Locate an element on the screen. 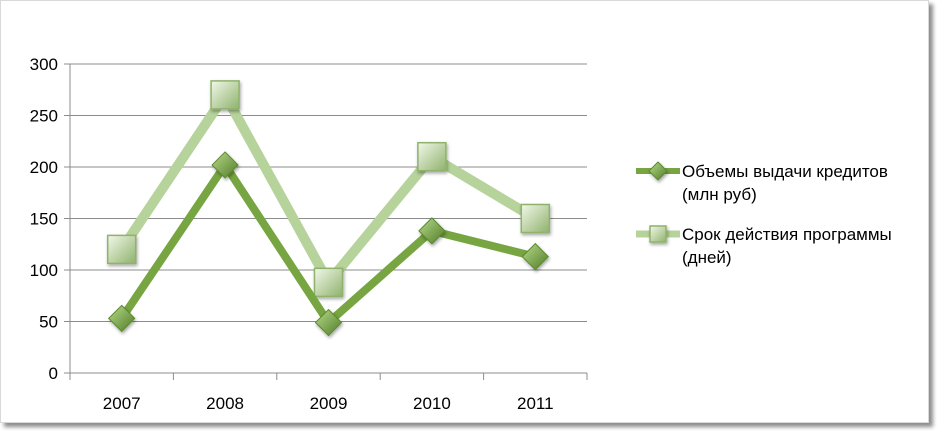 Image resolution: width=937 pixels, height=431 pixels. x-tick-label-2007: 2007 is located at coordinates (122, 403).